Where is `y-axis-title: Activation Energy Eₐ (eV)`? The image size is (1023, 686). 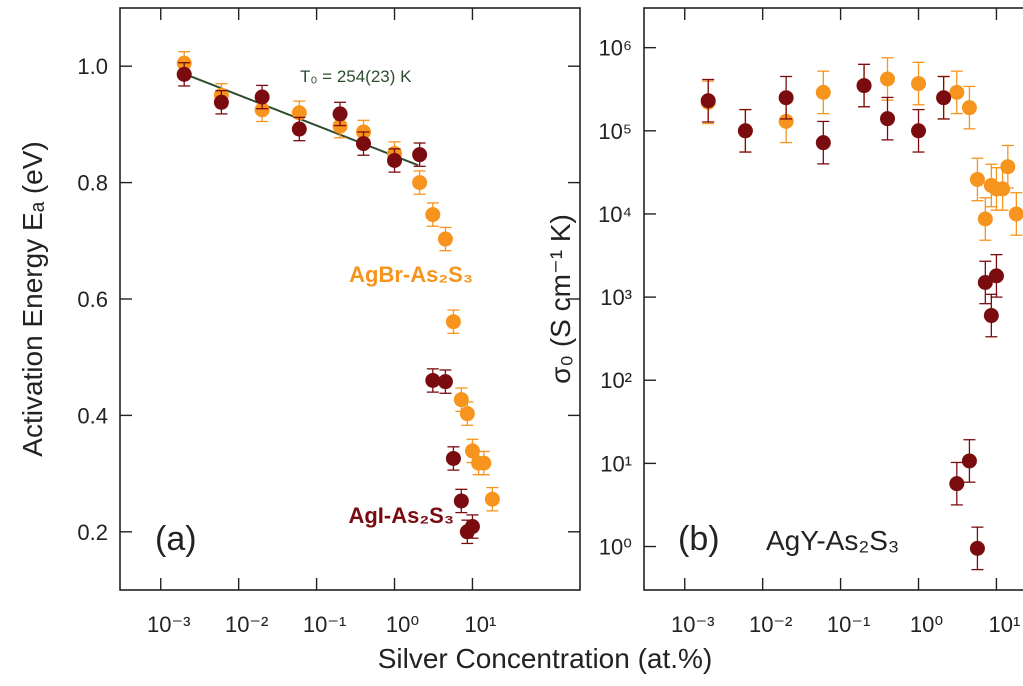
y-axis-title: Activation Energy Eₐ (eV) is located at coordinates (32, 298).